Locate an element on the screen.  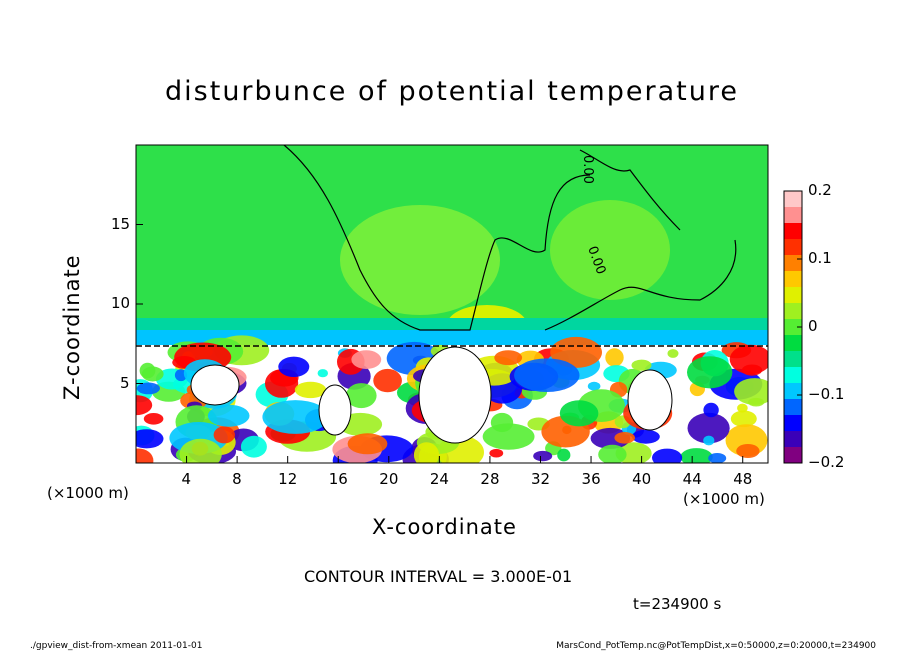
x-tick-label: 48 is located at coordinates (743, 479).